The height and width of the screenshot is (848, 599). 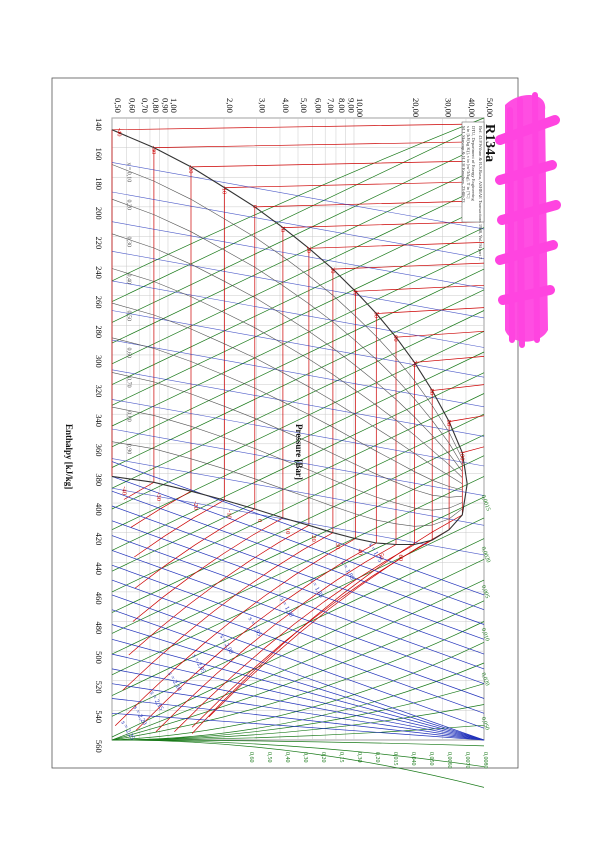 I want to click on x-tick-label: 300, so click(x=99, y=361).